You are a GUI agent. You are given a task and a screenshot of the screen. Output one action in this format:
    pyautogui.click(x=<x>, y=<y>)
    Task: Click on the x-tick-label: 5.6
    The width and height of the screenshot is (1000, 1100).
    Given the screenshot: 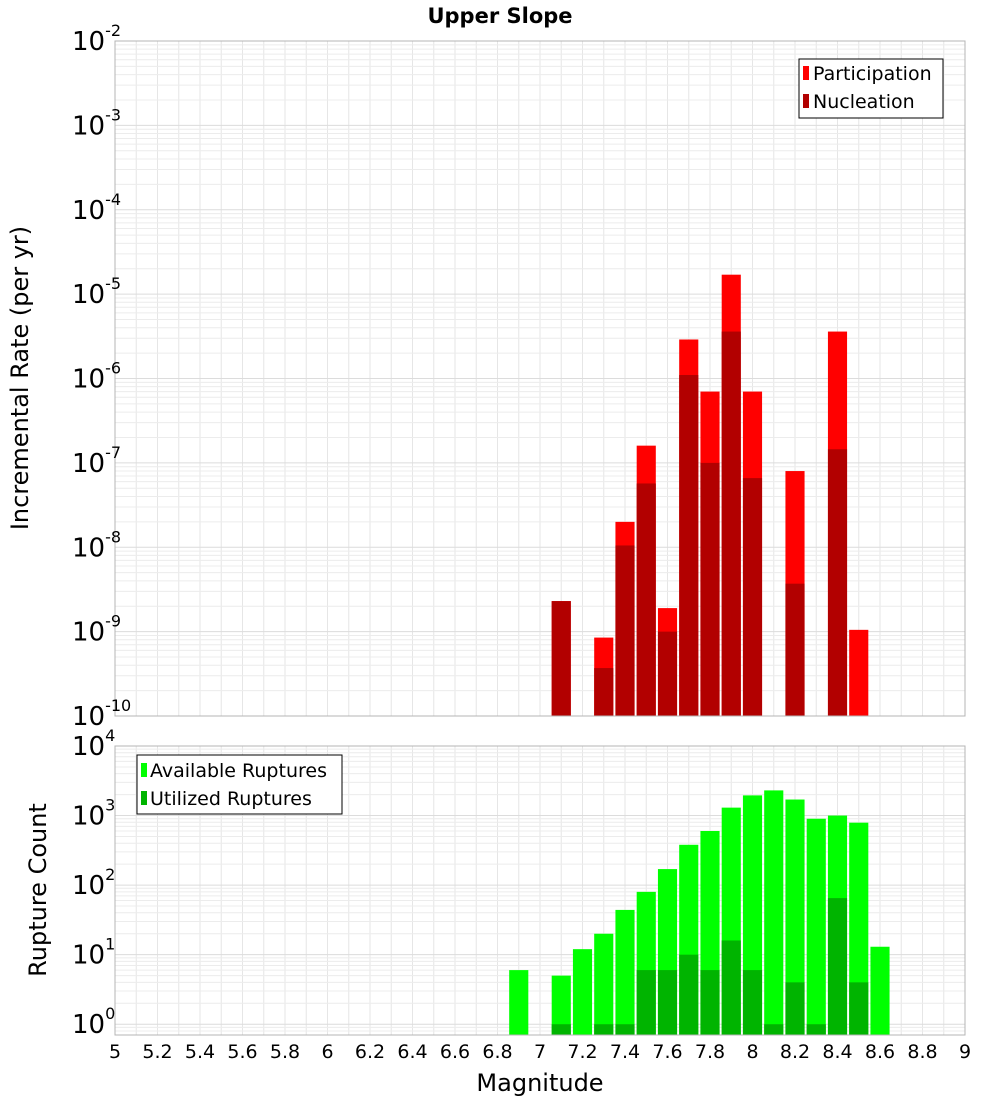 What is the action you would take?
    pyautogui.click(x=242, y=1052)
    